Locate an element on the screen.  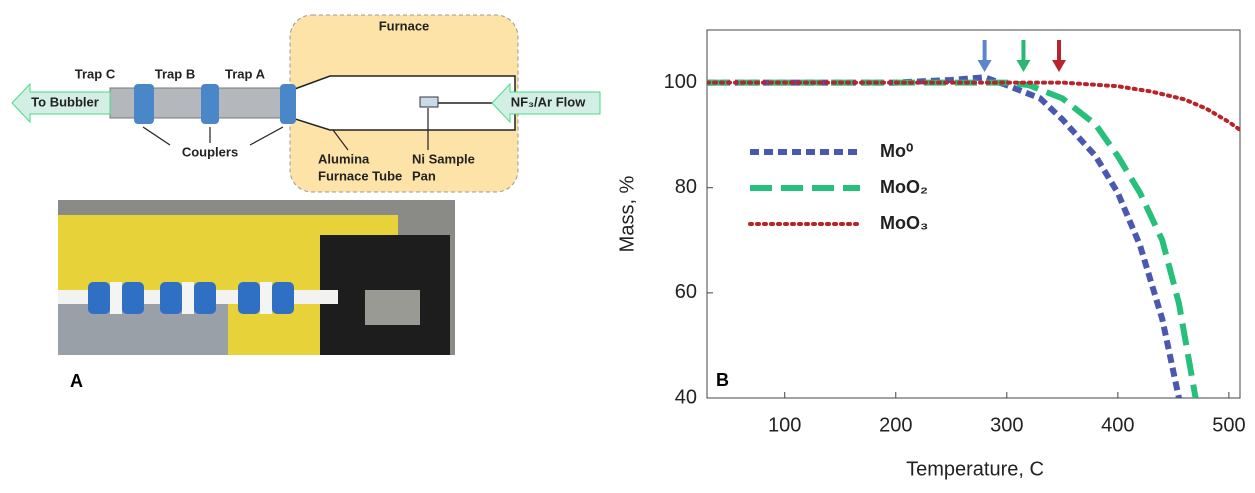
y-axis-label: Mass, % is located at coordinates (627, 213).